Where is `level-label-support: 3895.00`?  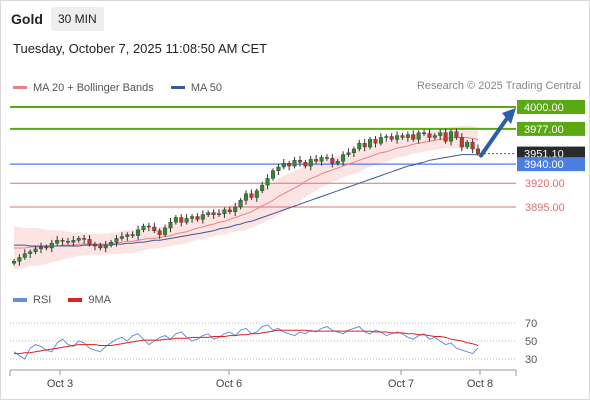
level-label-support: 3895.00 is located at coordinates (545, 208).